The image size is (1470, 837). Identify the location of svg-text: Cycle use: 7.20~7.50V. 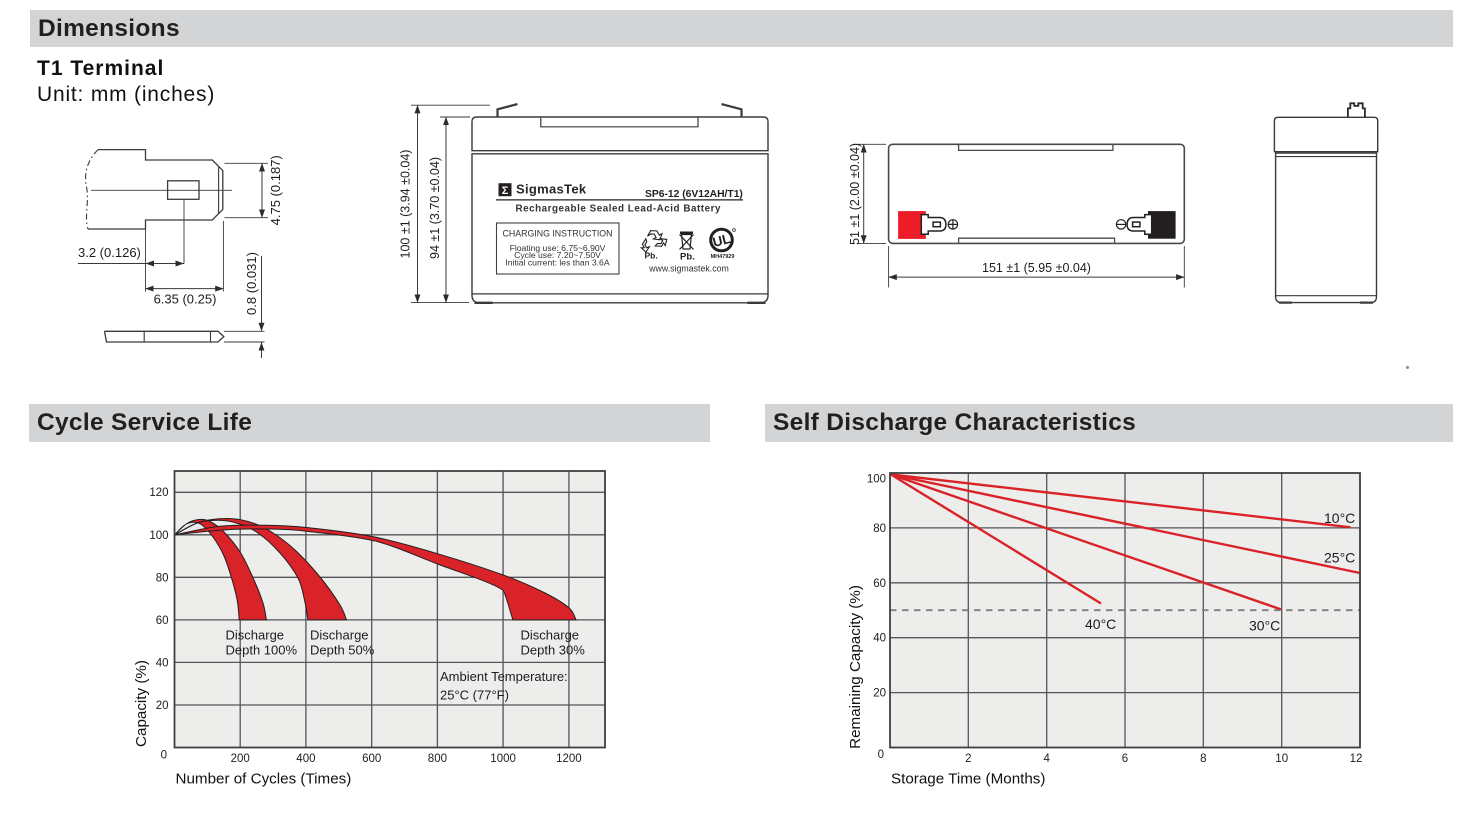
(557, 255).